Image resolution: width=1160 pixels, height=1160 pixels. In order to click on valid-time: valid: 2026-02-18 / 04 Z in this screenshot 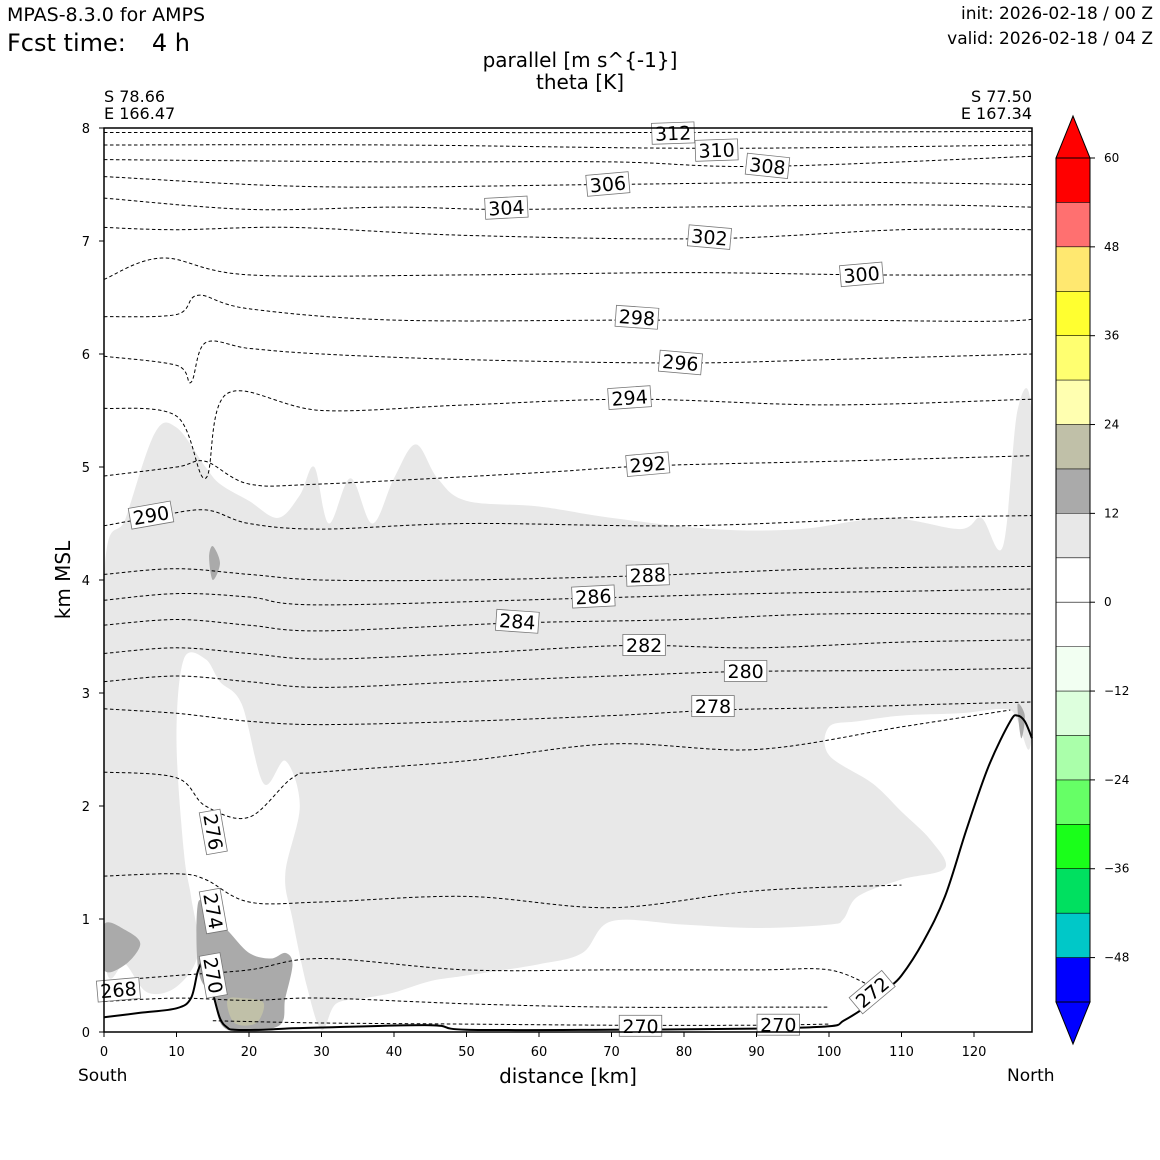, I will do `click(1050, 39)`.